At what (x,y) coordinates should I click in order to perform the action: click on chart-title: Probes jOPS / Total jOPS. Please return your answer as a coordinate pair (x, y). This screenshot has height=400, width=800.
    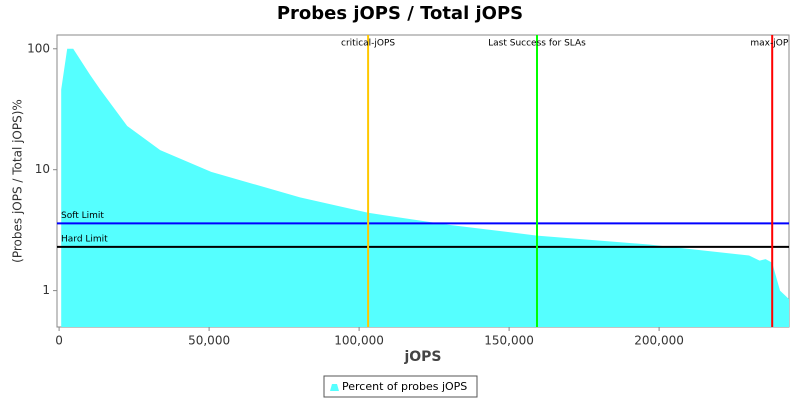
    Looking at the image, I should click on (400, 13).